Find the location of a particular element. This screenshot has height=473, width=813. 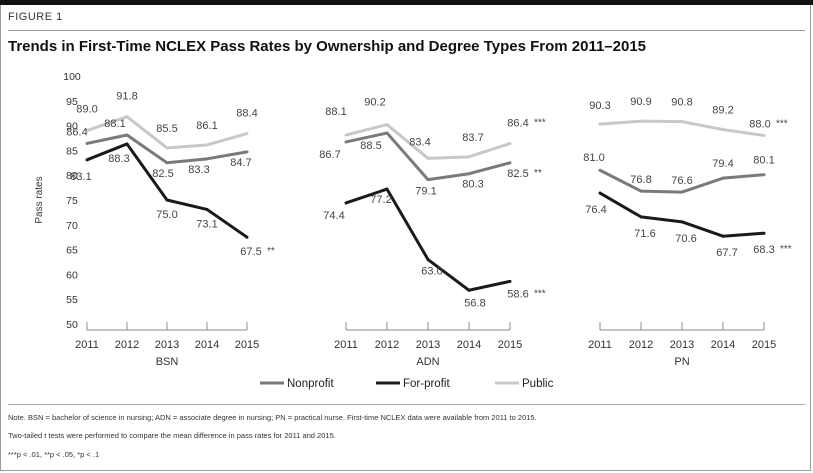

y-tick-label: 95 is located at coordinates (72, 102).